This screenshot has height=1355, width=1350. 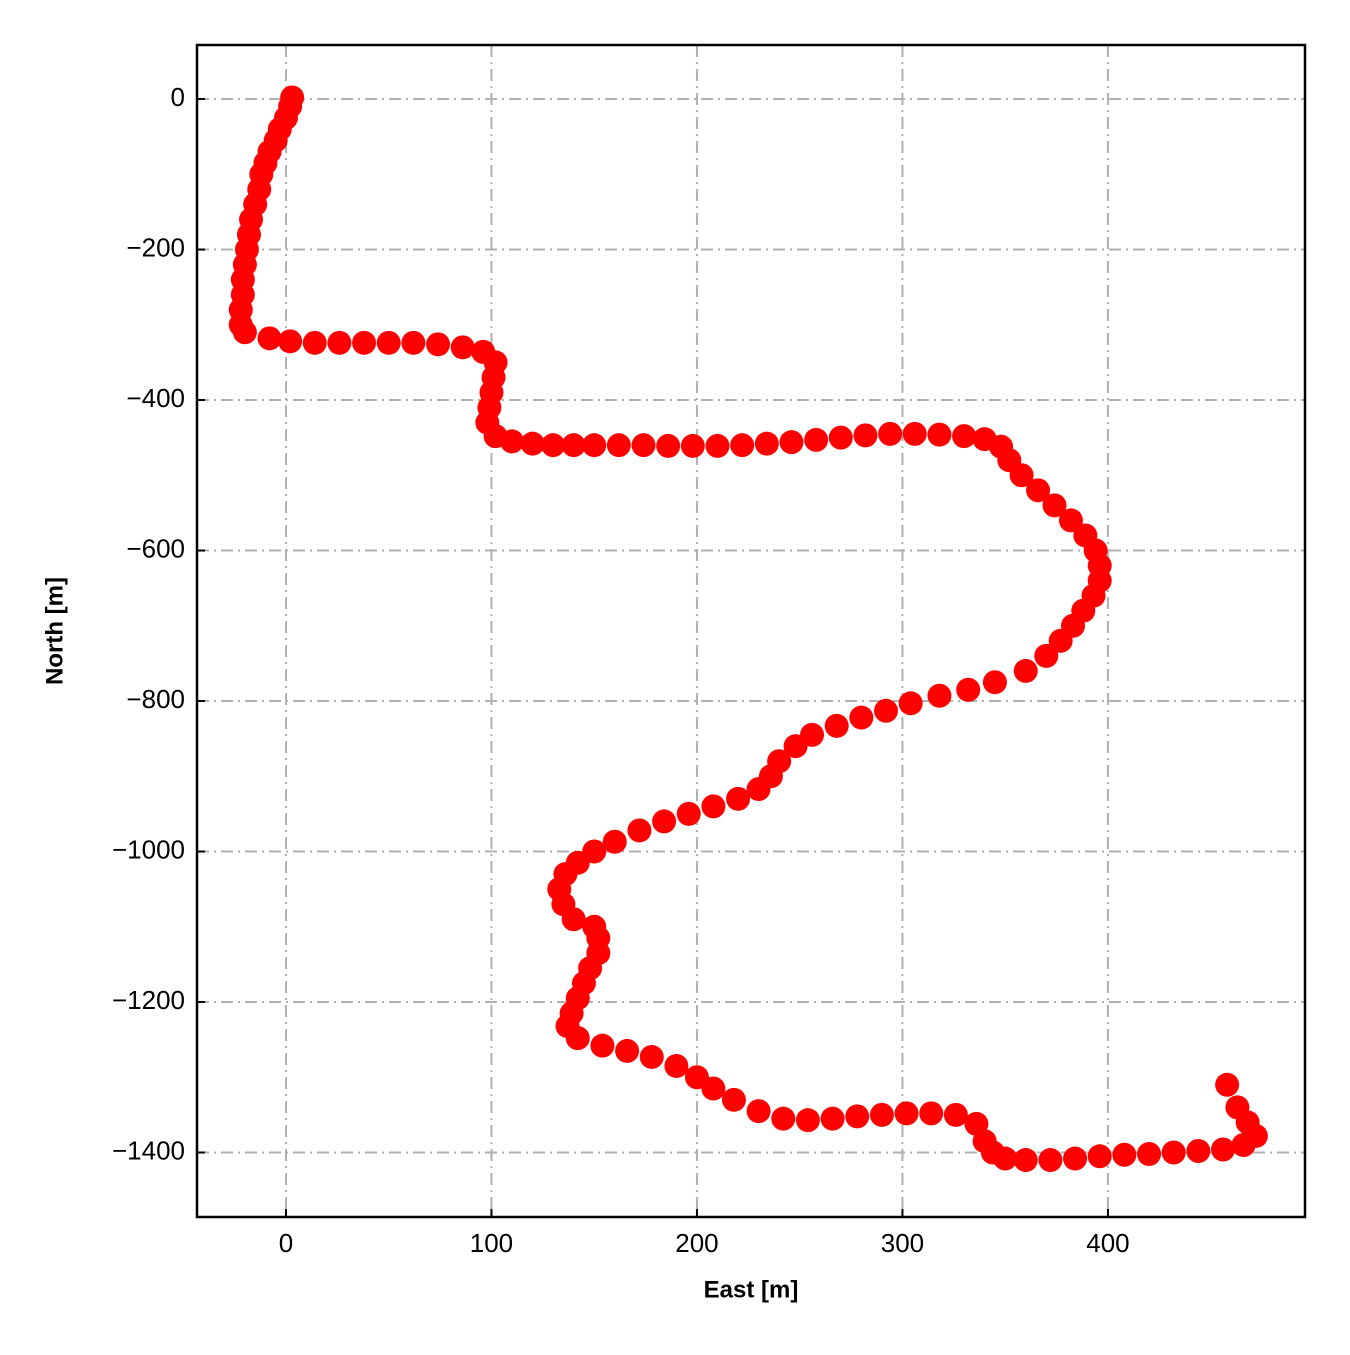 I want to click on y-tick-label: −200, so click(x=155, y=247).